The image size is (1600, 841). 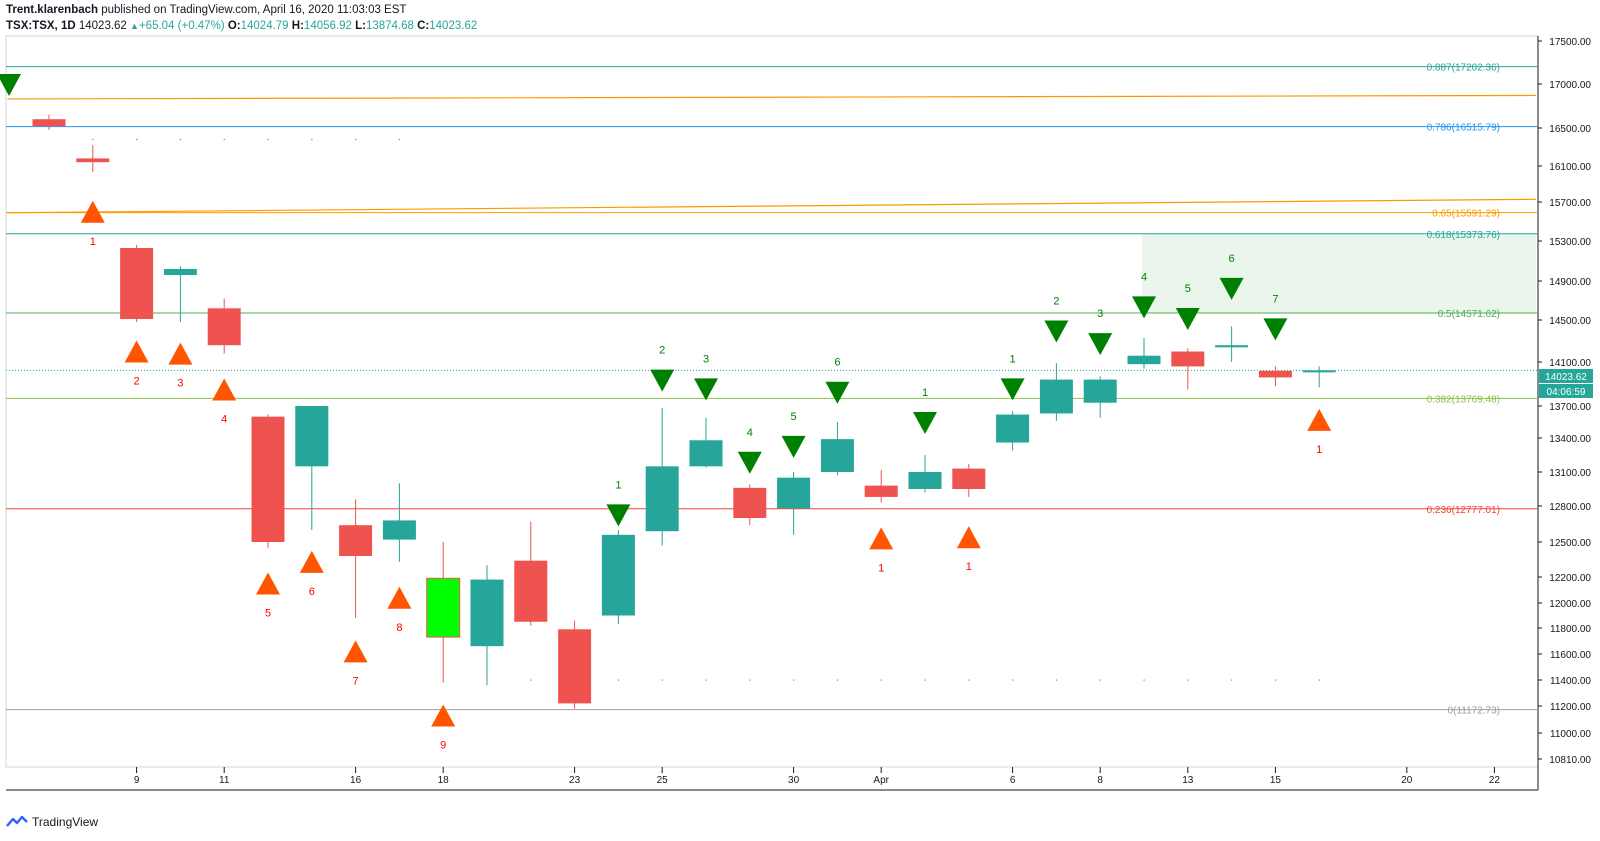 What do you see at coordinates (1276, 780) in the screenshot?
I see `x-tick-label: 15` at bounding box center [1276, 780].